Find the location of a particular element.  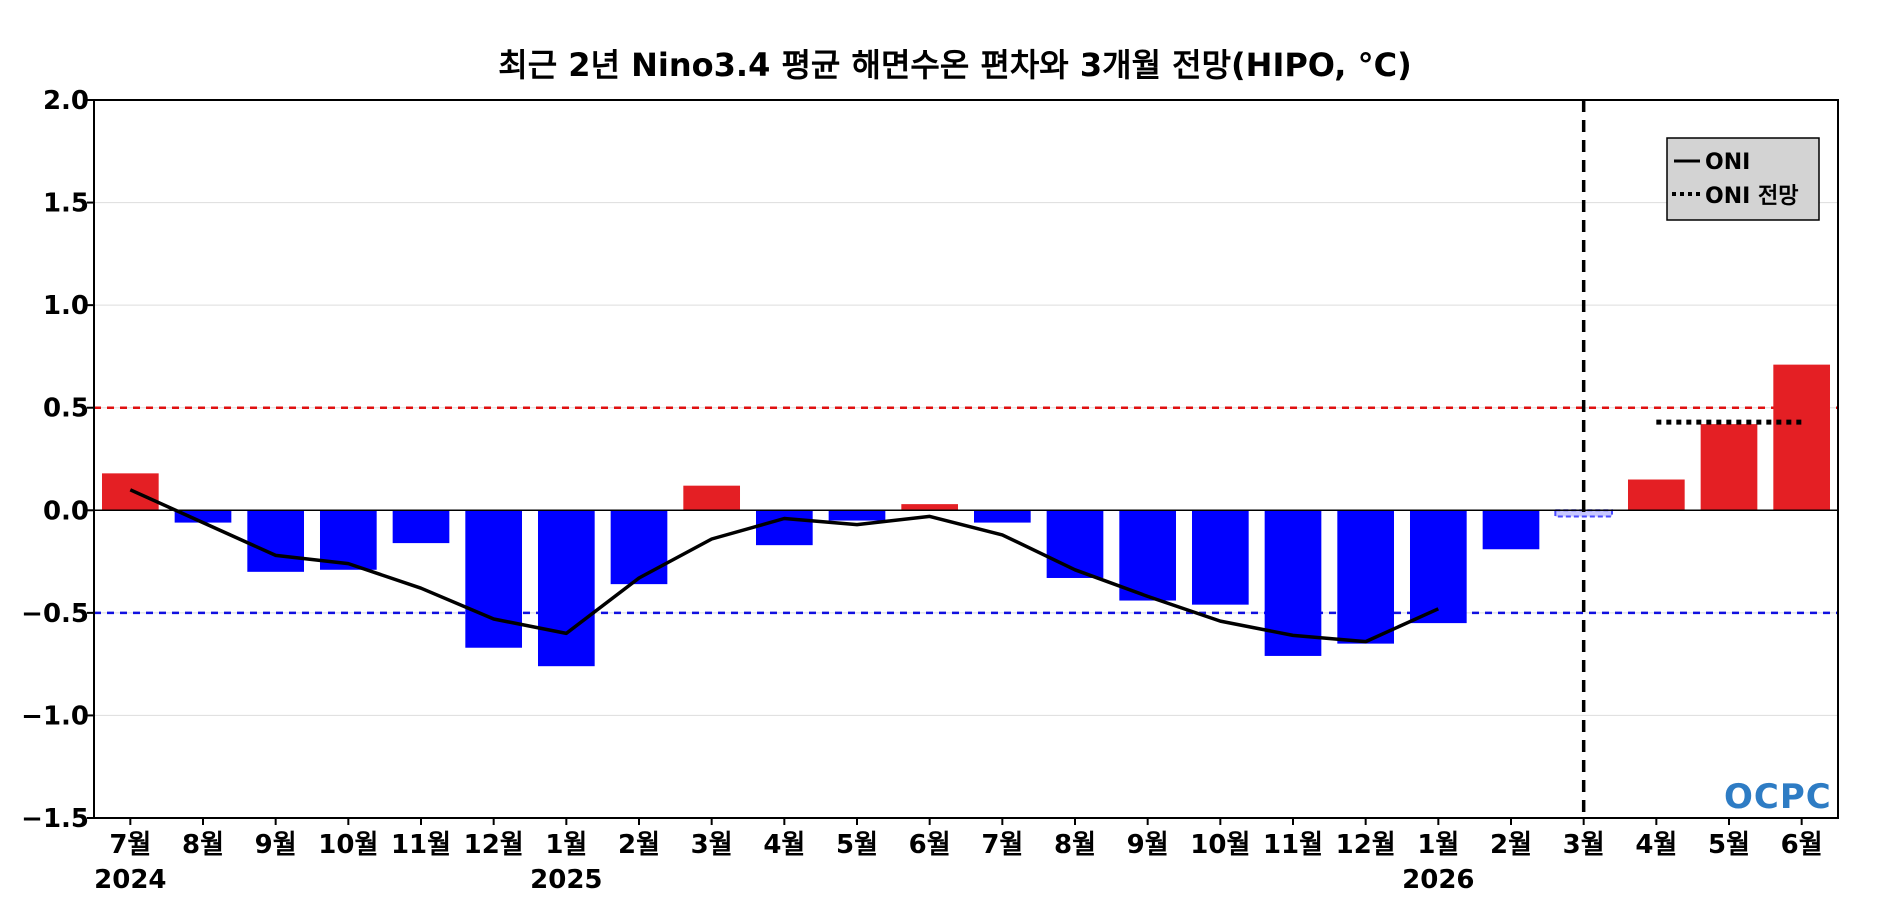

ocpc-logo: OCPC is located at coordinates (1778, 797).